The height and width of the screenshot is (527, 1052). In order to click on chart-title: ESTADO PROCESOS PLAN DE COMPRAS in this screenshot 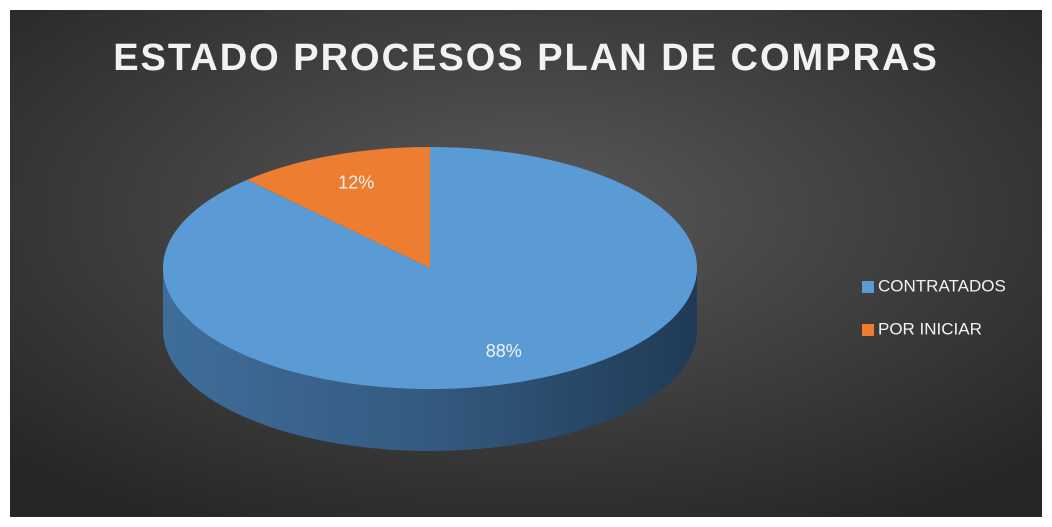, I will do `click(526, 58)`.